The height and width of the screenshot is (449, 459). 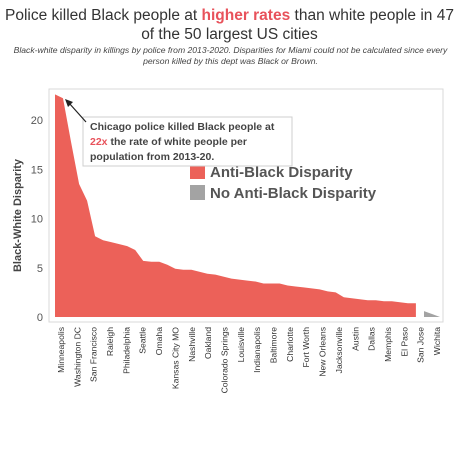 What do you see at coordinates (257, 350) in the screenshot?
I see `x-tick-label: Indianapolis` at bounding box center [257, 350].